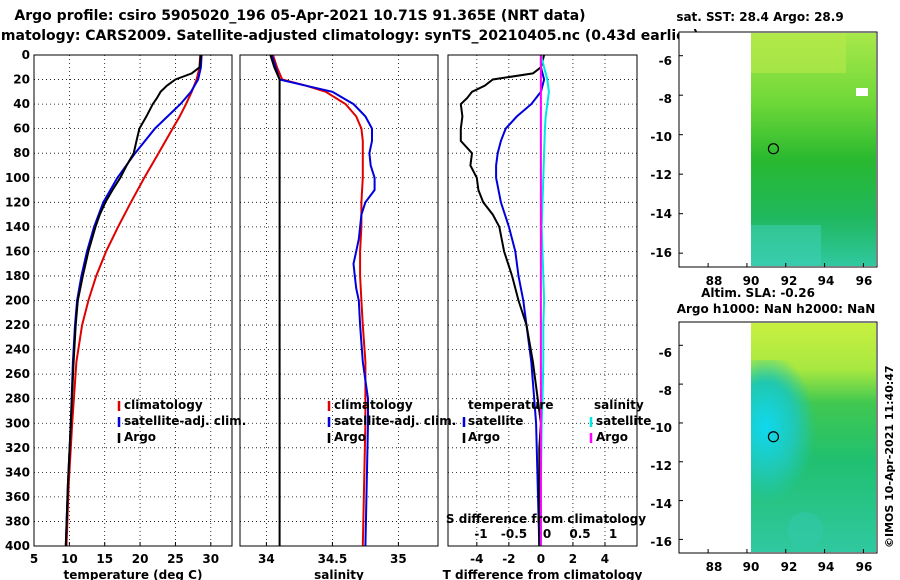 This screenshot has width=900, height=580. I want to click on sla-map-title-2: Argo h1000: NaN h2000: NaN, so click(776, 309).